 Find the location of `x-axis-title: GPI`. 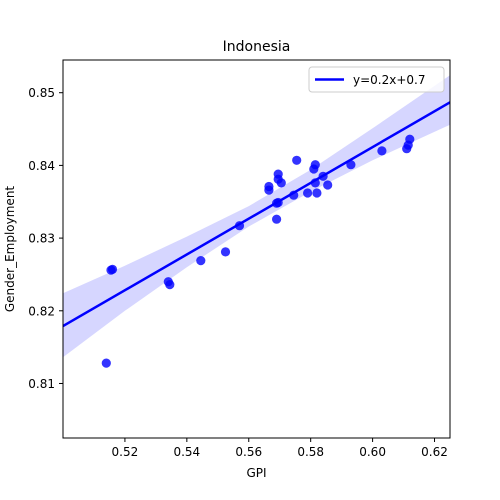

x-axis-title: GPI is located at coordinates (256, 473).